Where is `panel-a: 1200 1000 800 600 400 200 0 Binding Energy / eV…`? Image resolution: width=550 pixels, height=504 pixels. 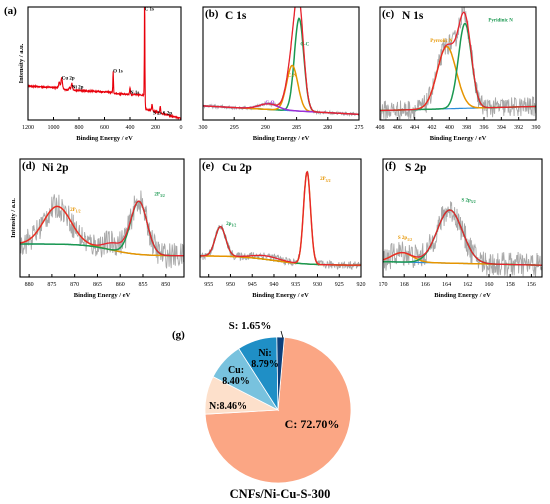
panel-a: 1200 1000 800 600 400 200 0 Binding Energy / eV… is located at coordinates (93, 73).